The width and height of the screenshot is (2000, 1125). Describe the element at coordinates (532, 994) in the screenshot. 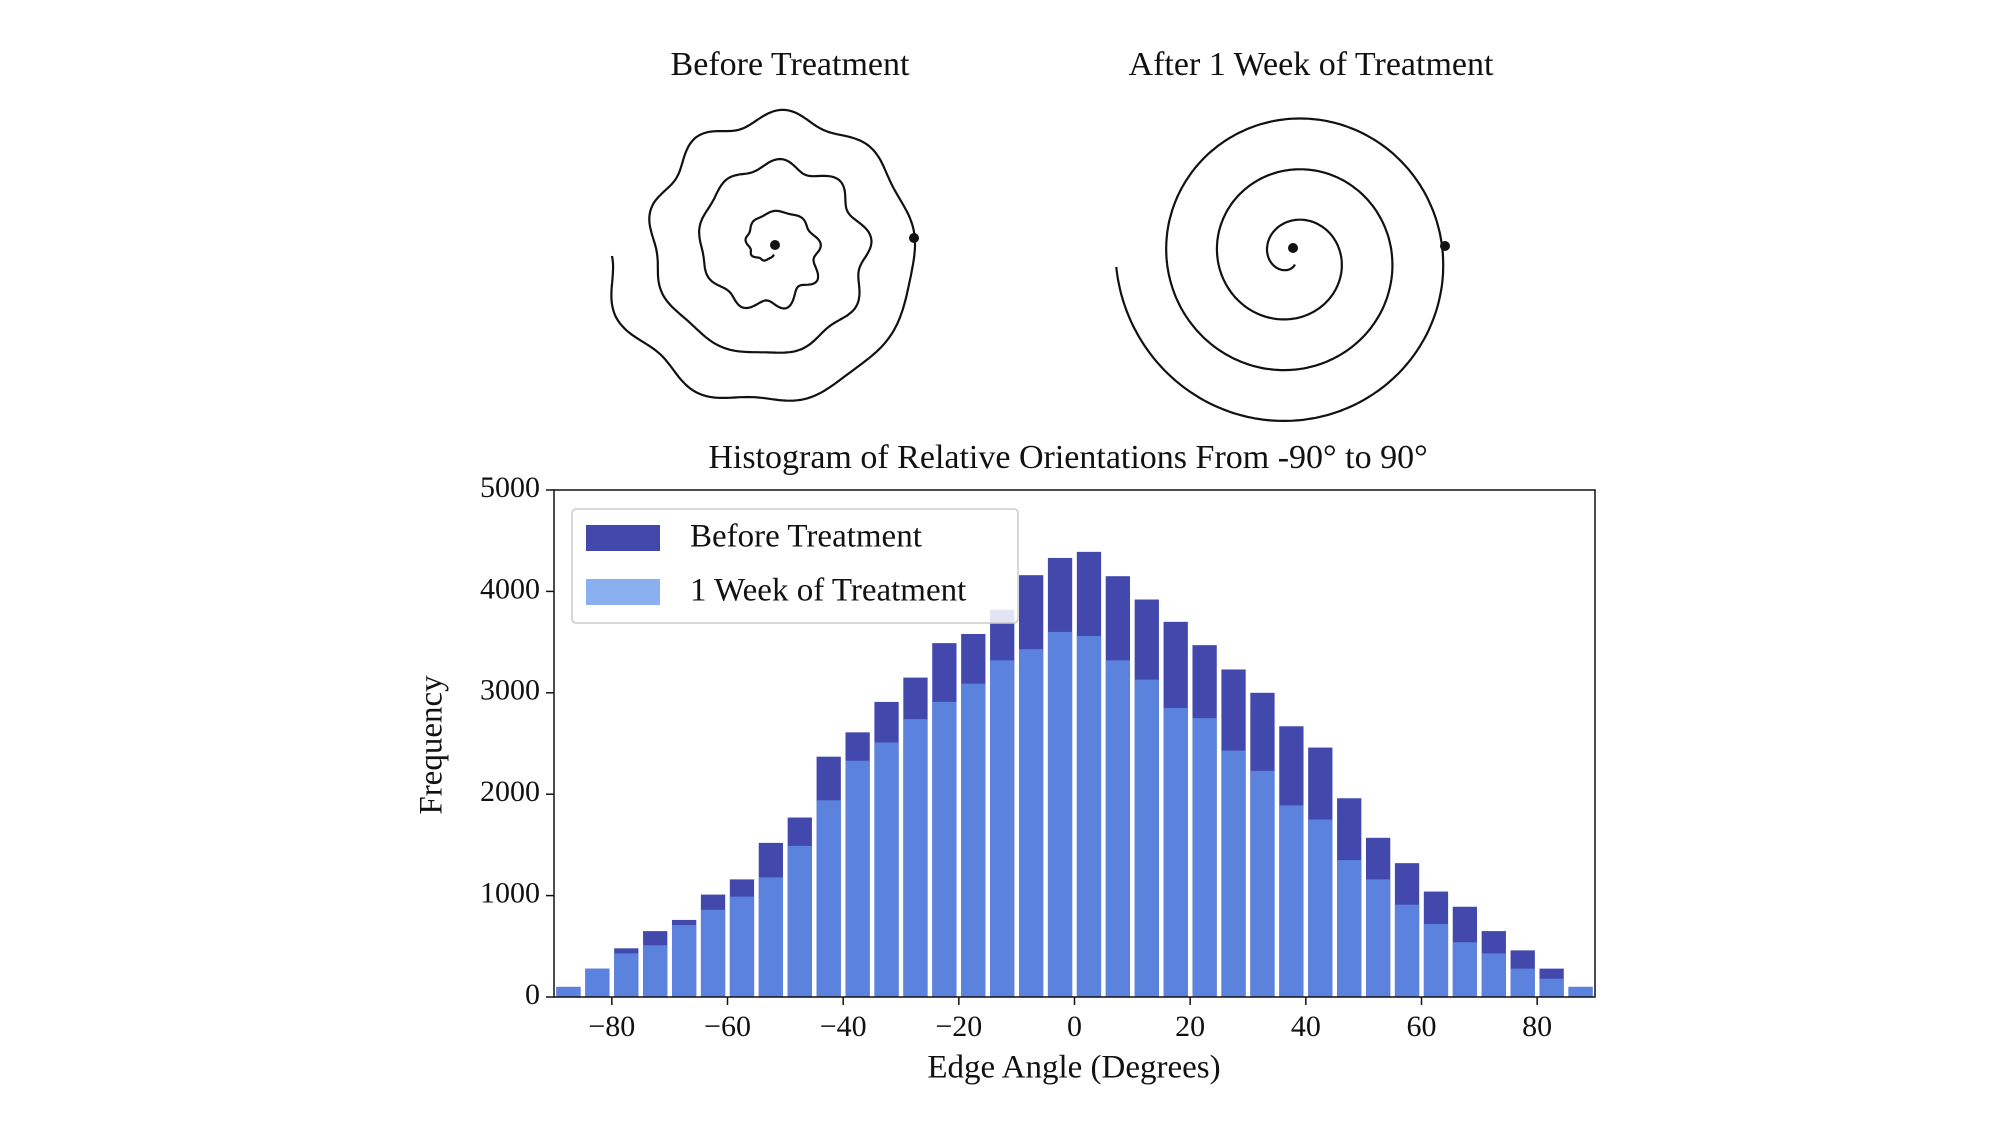

I see `y-tick-label: 0` at that location.